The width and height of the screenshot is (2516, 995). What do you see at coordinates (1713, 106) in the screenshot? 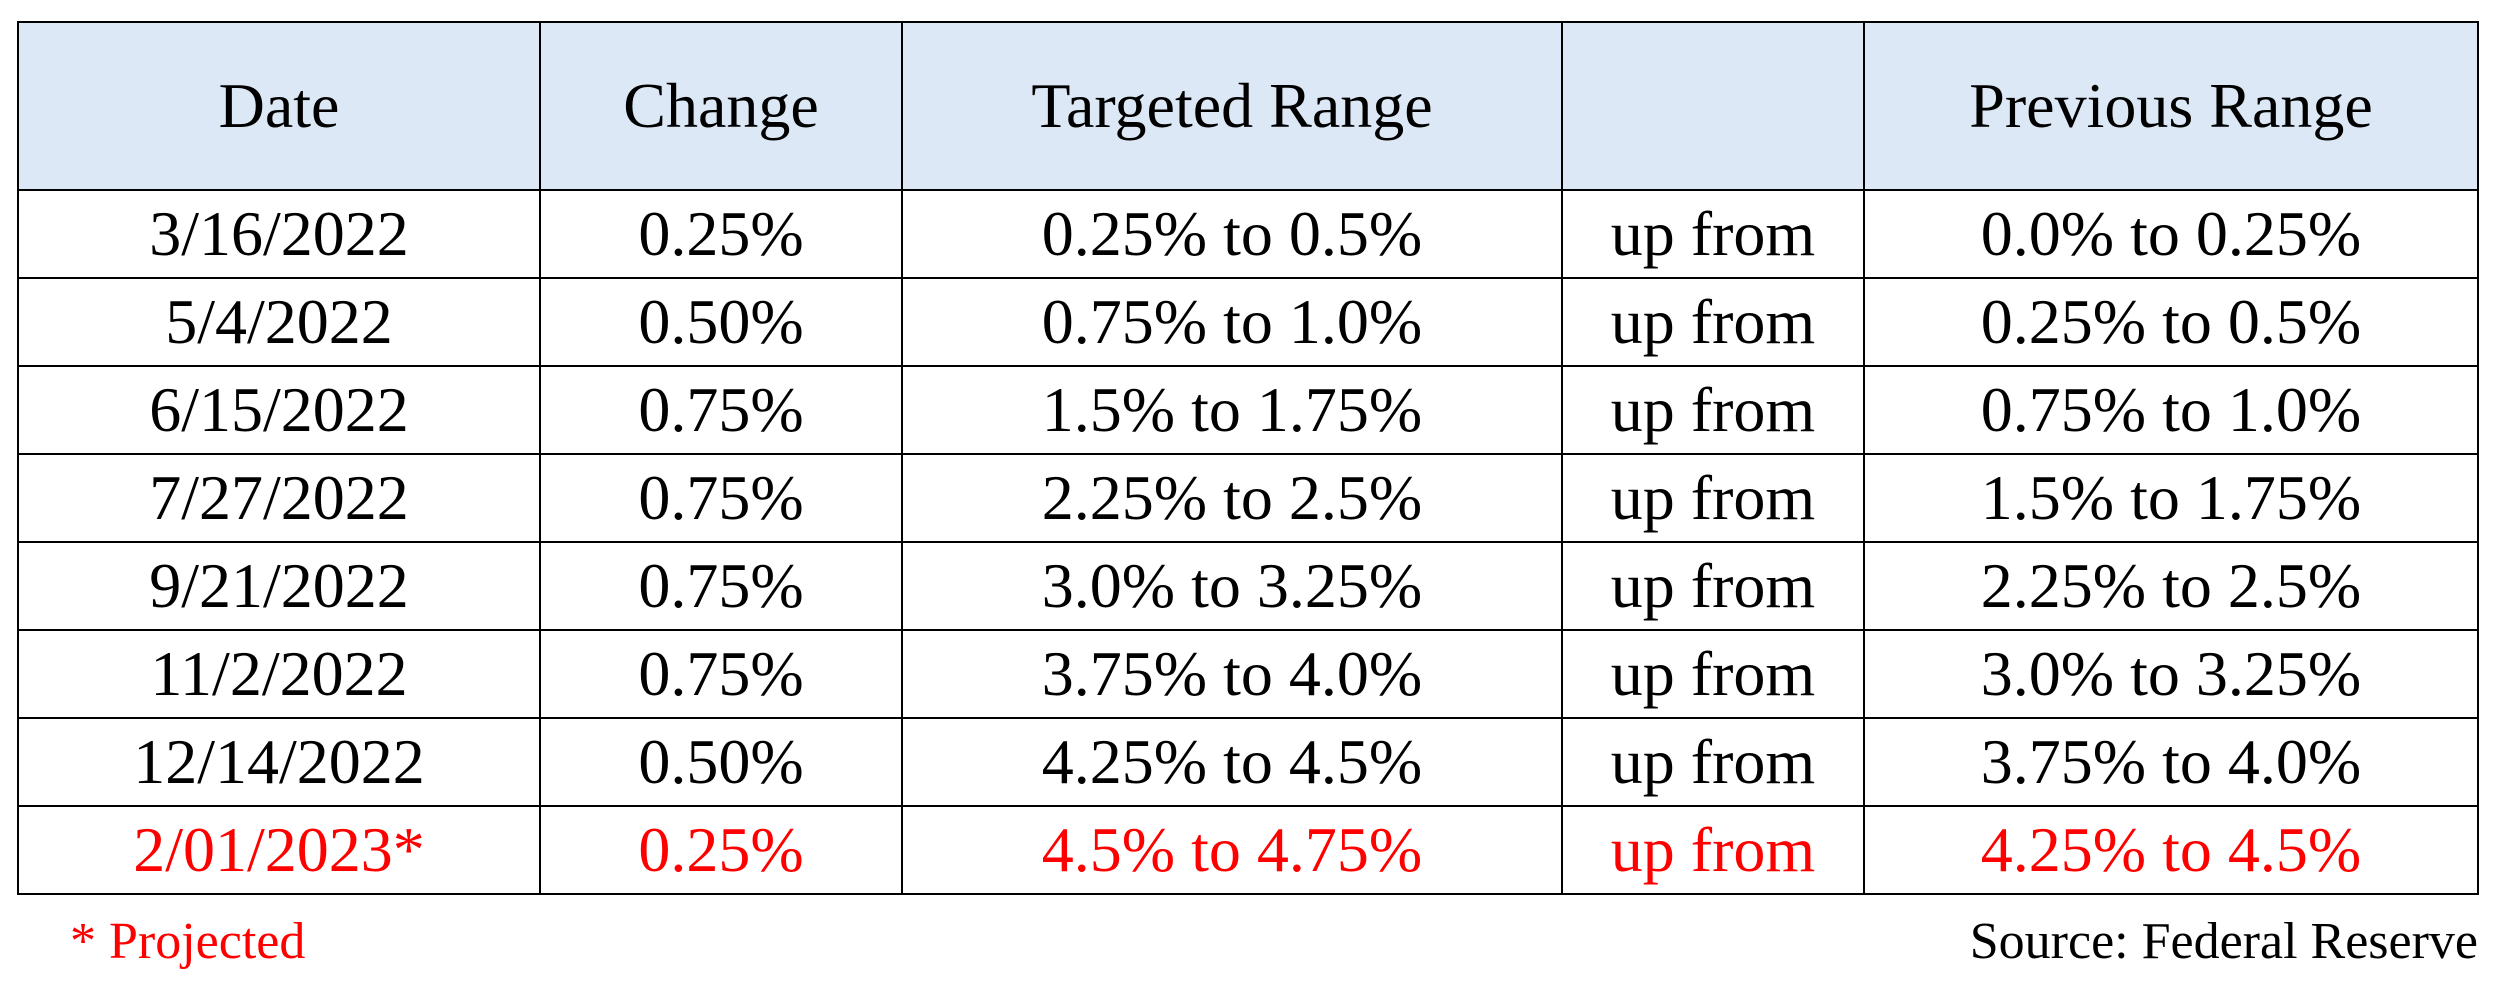
I see `header-blank` at bounding box center [1713, 106].